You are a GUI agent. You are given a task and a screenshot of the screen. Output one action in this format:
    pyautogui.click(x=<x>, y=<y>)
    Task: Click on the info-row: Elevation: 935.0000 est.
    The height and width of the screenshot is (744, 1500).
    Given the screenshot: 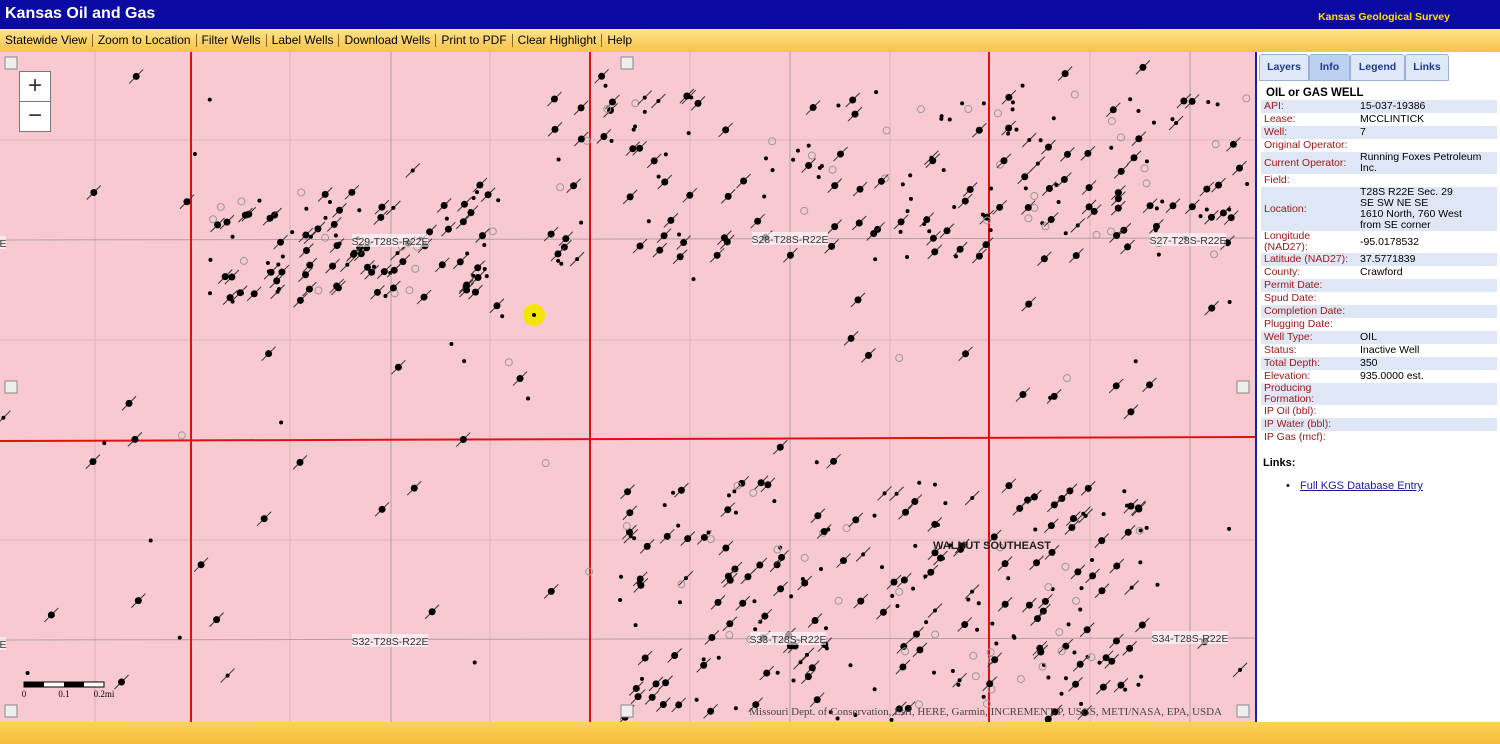 What is the action you would take?
    pyautogui.click(x=1379, y=376)
    